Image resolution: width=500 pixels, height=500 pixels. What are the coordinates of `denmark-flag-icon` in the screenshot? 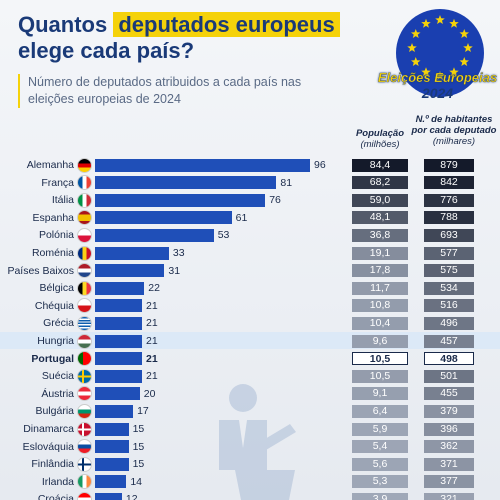 It's located at (84, 429).